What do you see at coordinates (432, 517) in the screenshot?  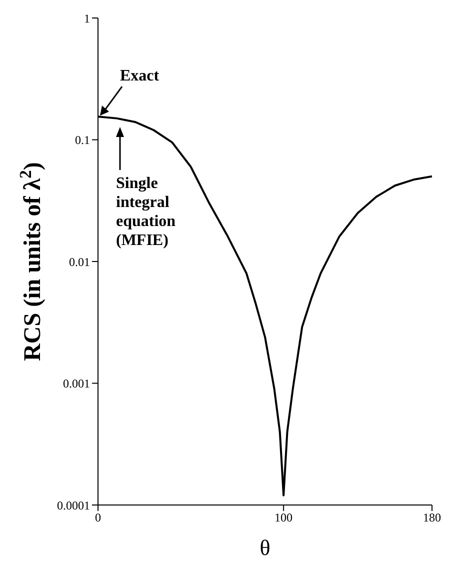 I see `x-tick-label: 180` at bounding box center [432, 517].